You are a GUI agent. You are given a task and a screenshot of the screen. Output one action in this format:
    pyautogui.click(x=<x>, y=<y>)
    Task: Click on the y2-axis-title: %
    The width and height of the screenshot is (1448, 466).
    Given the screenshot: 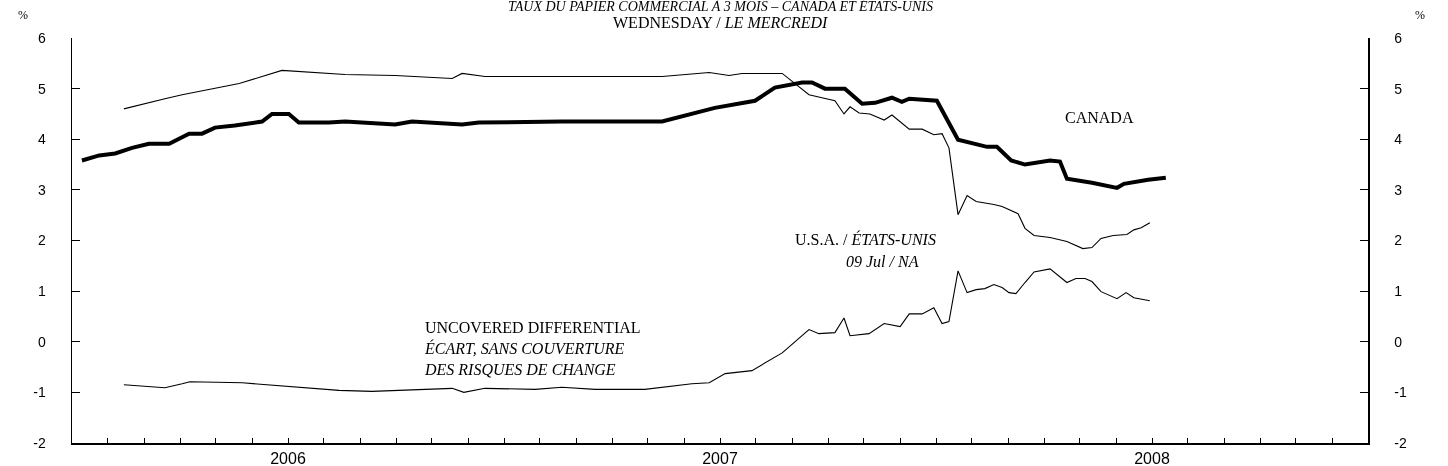 What is the action you would take?
    pyautogui.click(x=1420, y=15)
    